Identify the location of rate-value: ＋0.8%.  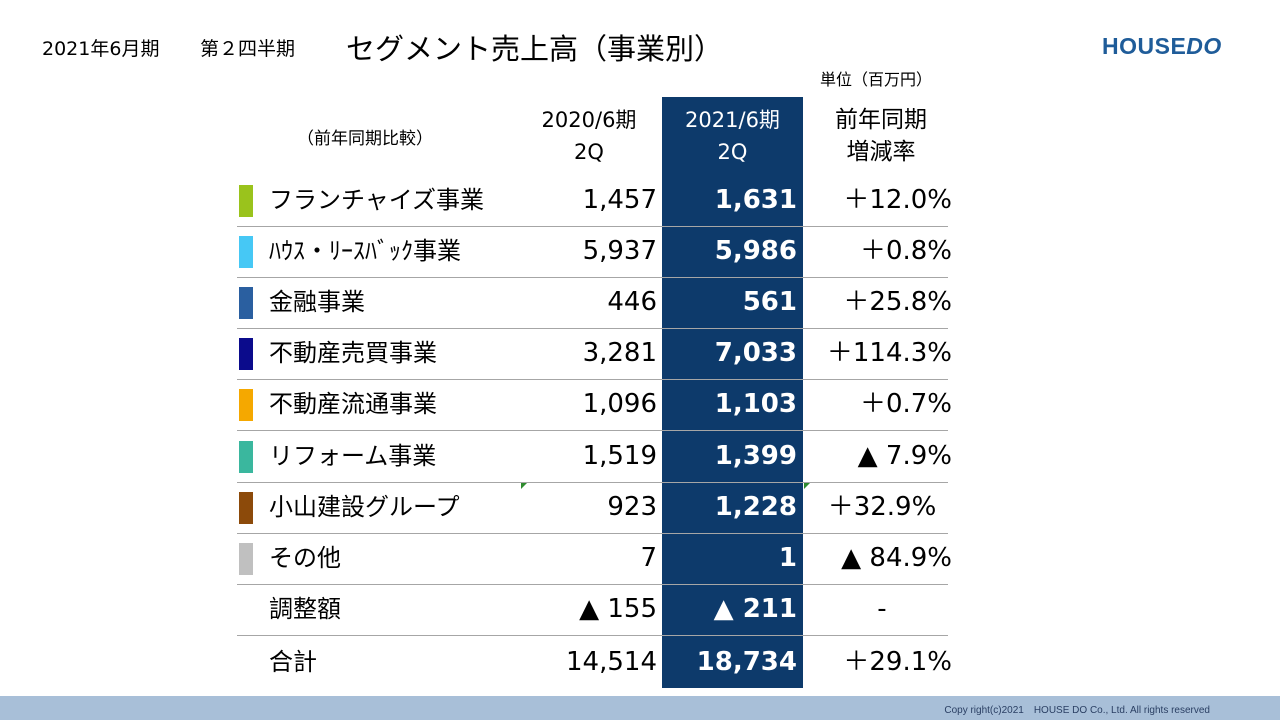
(905, 251).